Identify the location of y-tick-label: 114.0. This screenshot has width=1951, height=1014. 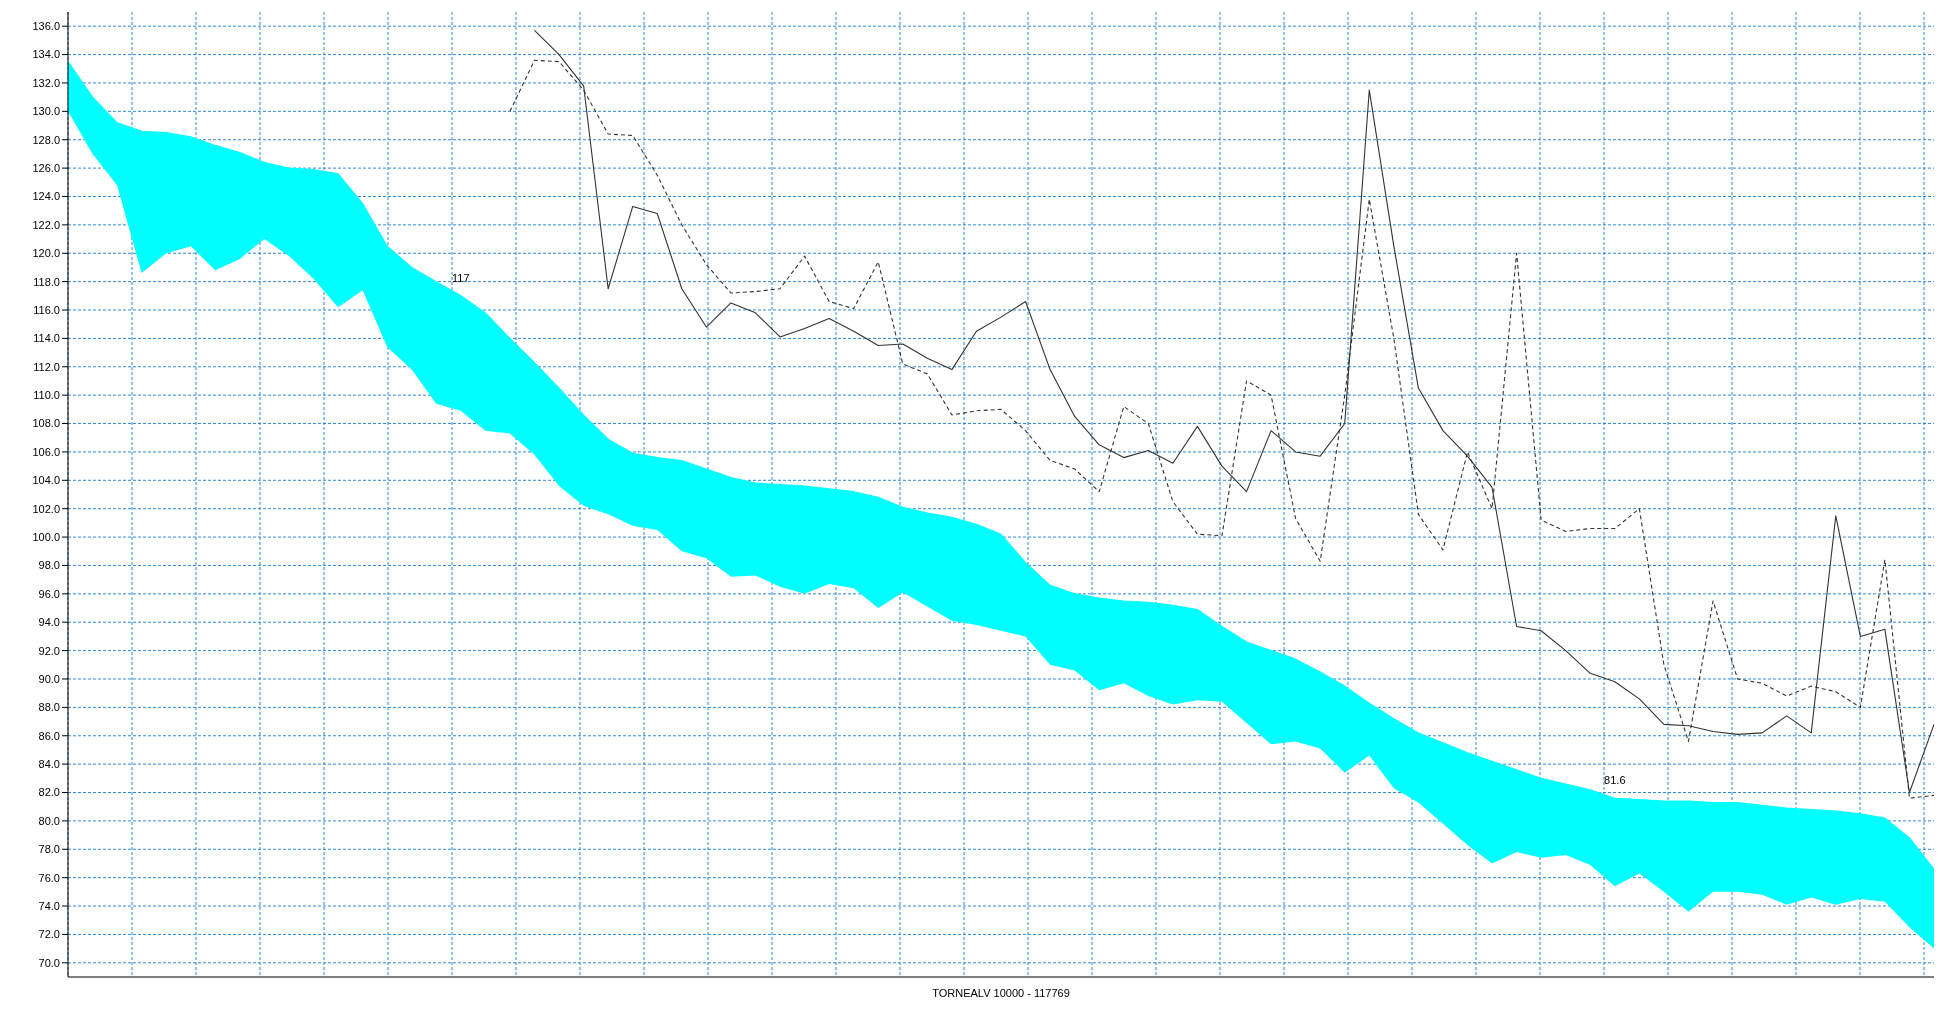
(46, 338).